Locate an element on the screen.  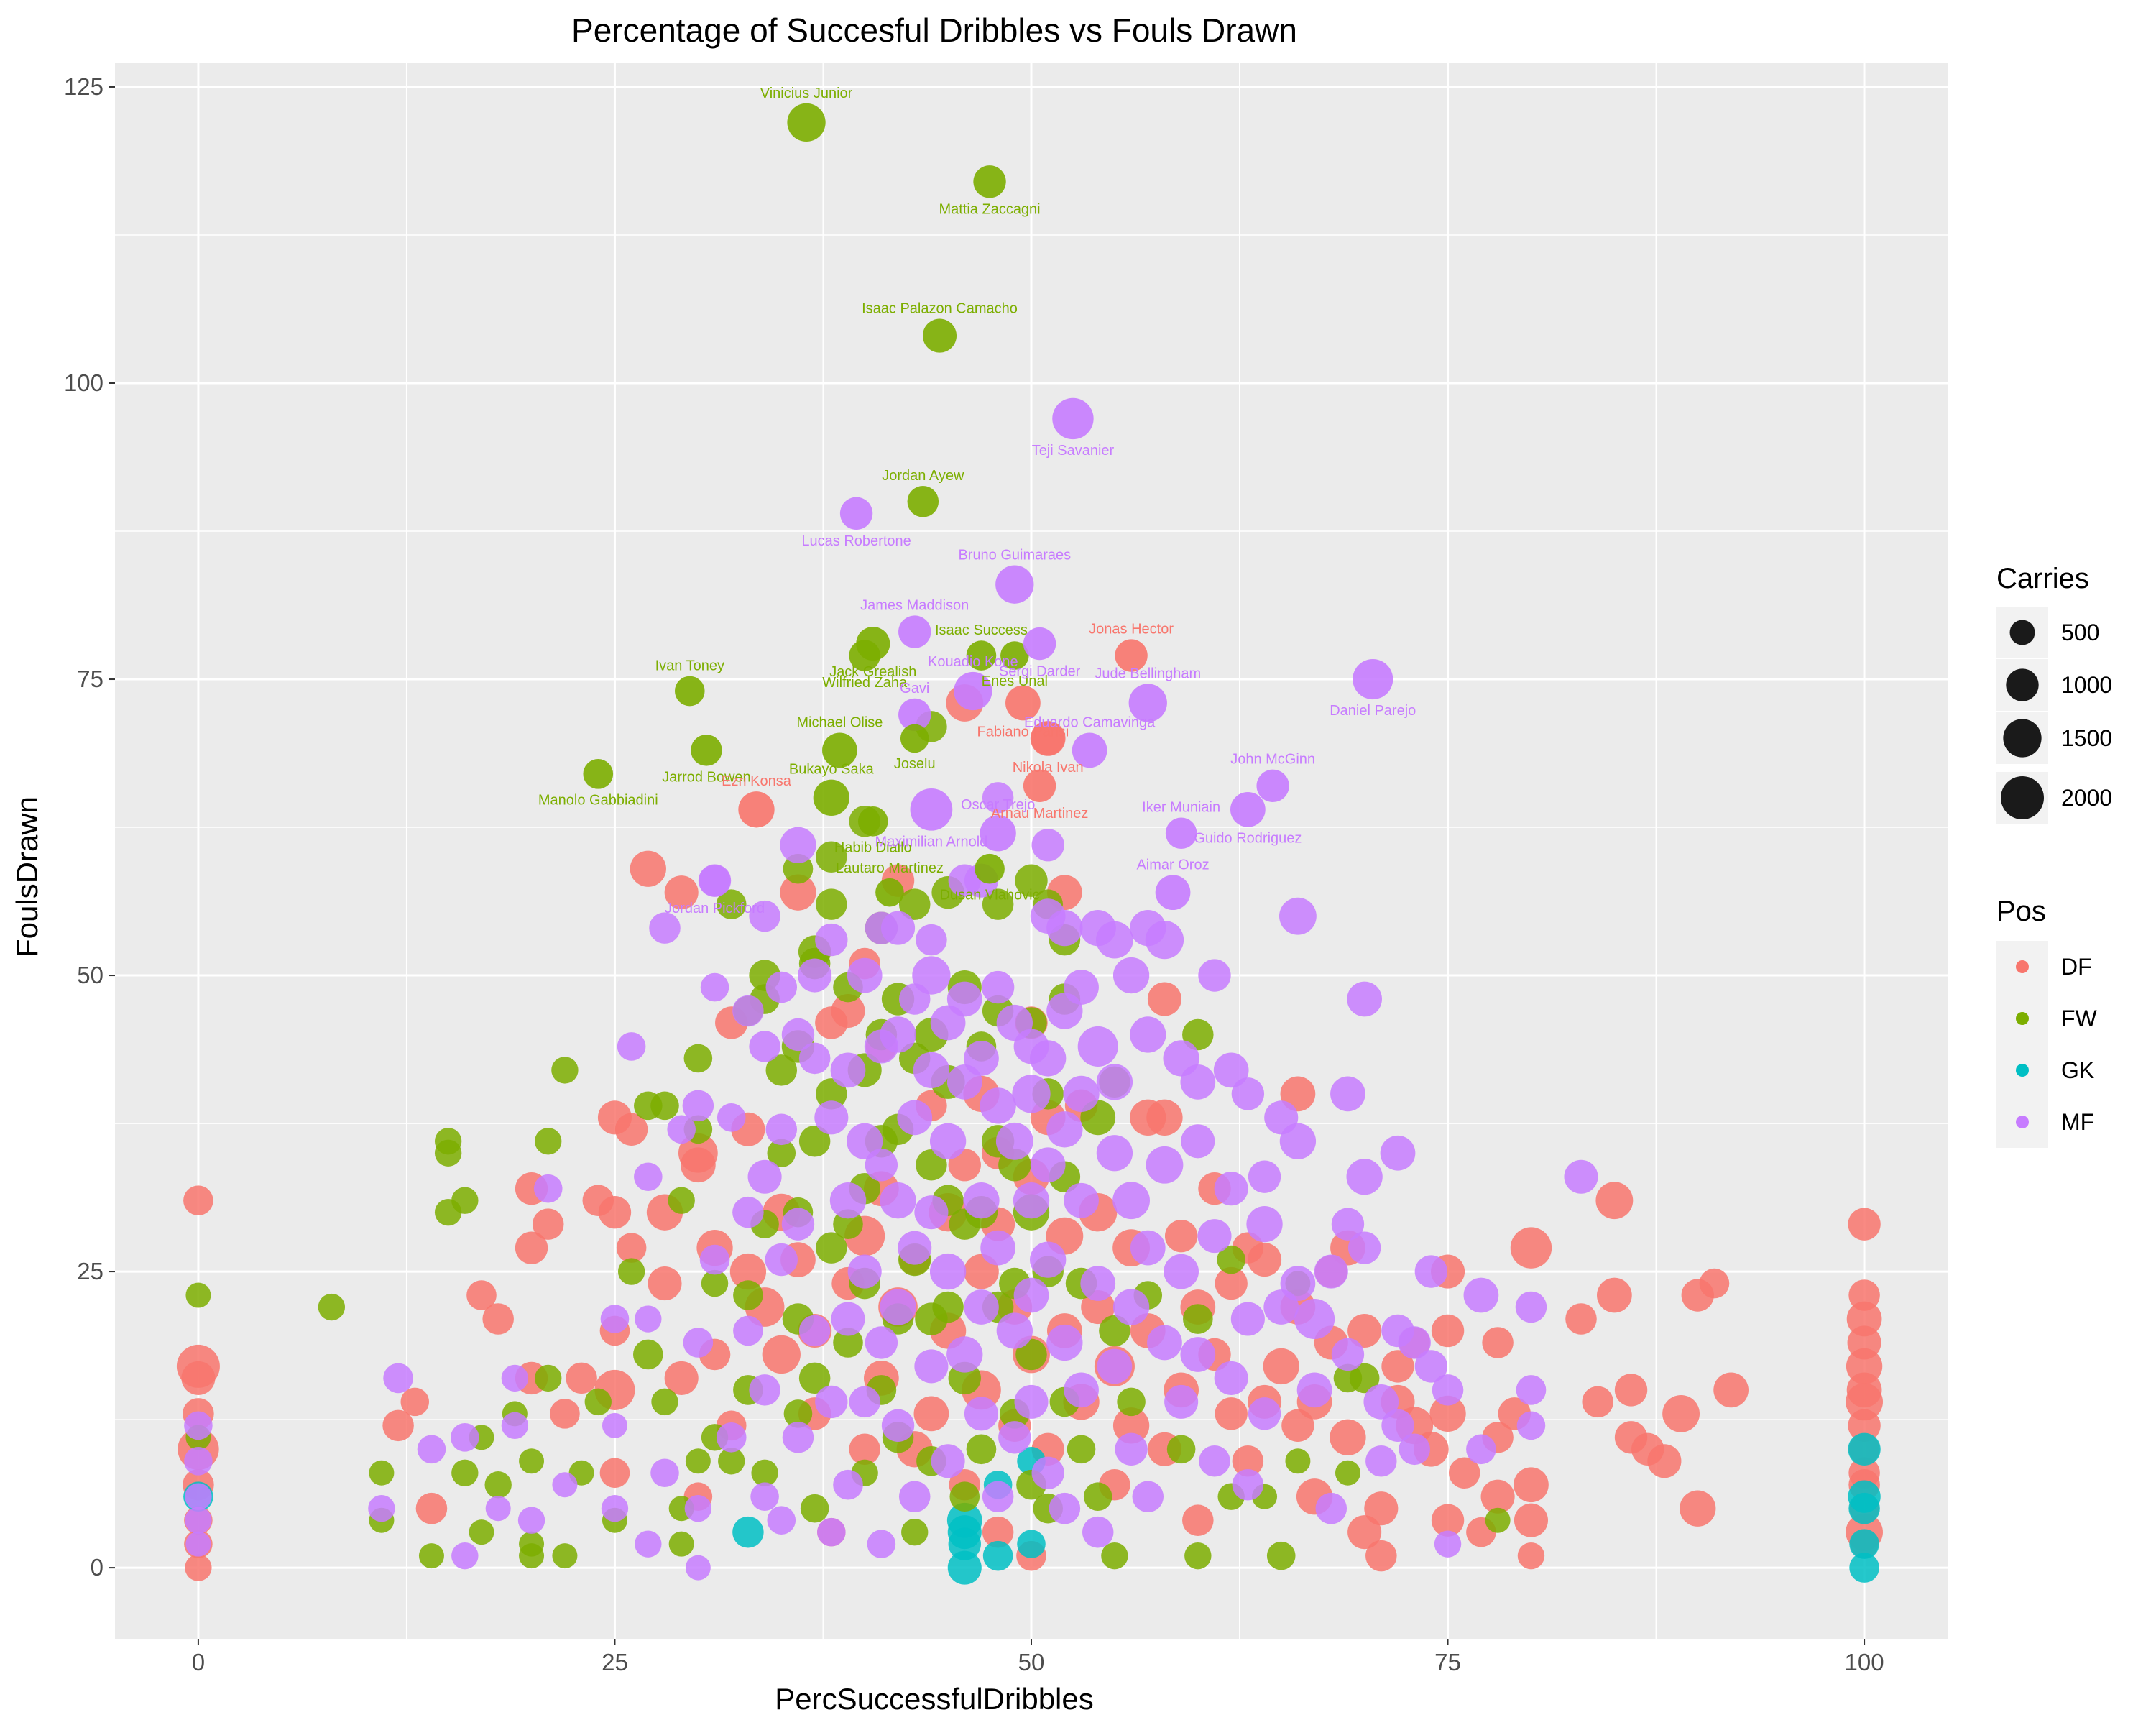
player-label: Joselu is located at coordinates (915, 764).